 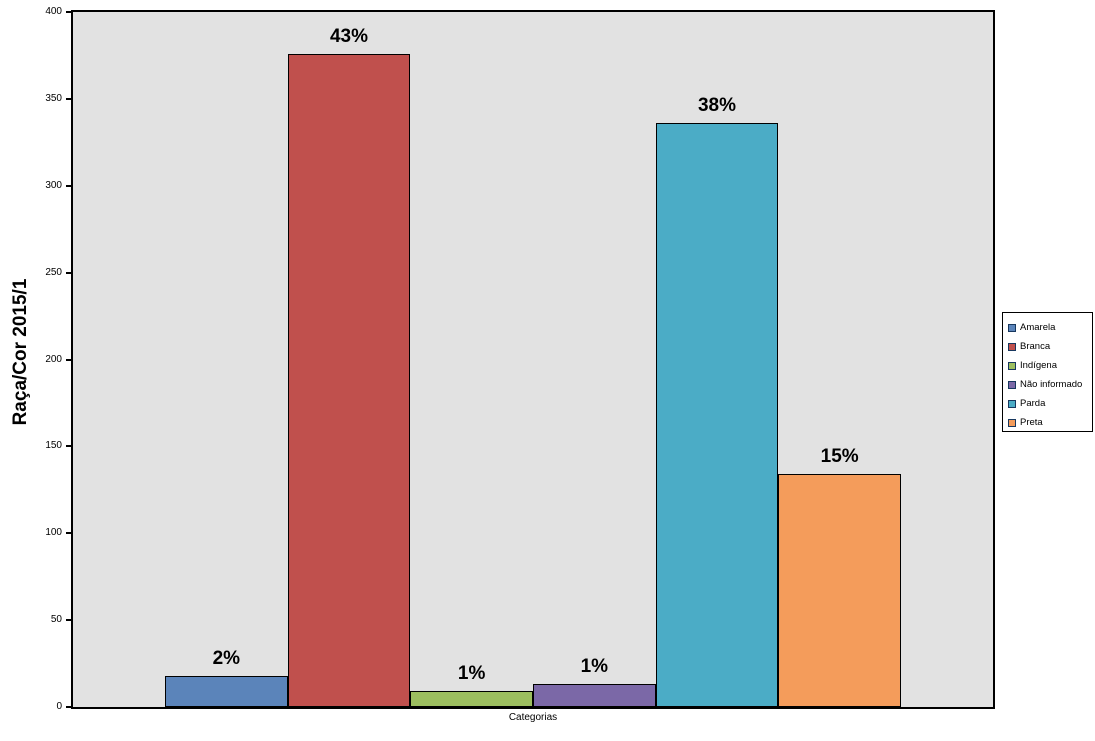 I want to click on y-tick-label: 200, so click(x=53, y=359).